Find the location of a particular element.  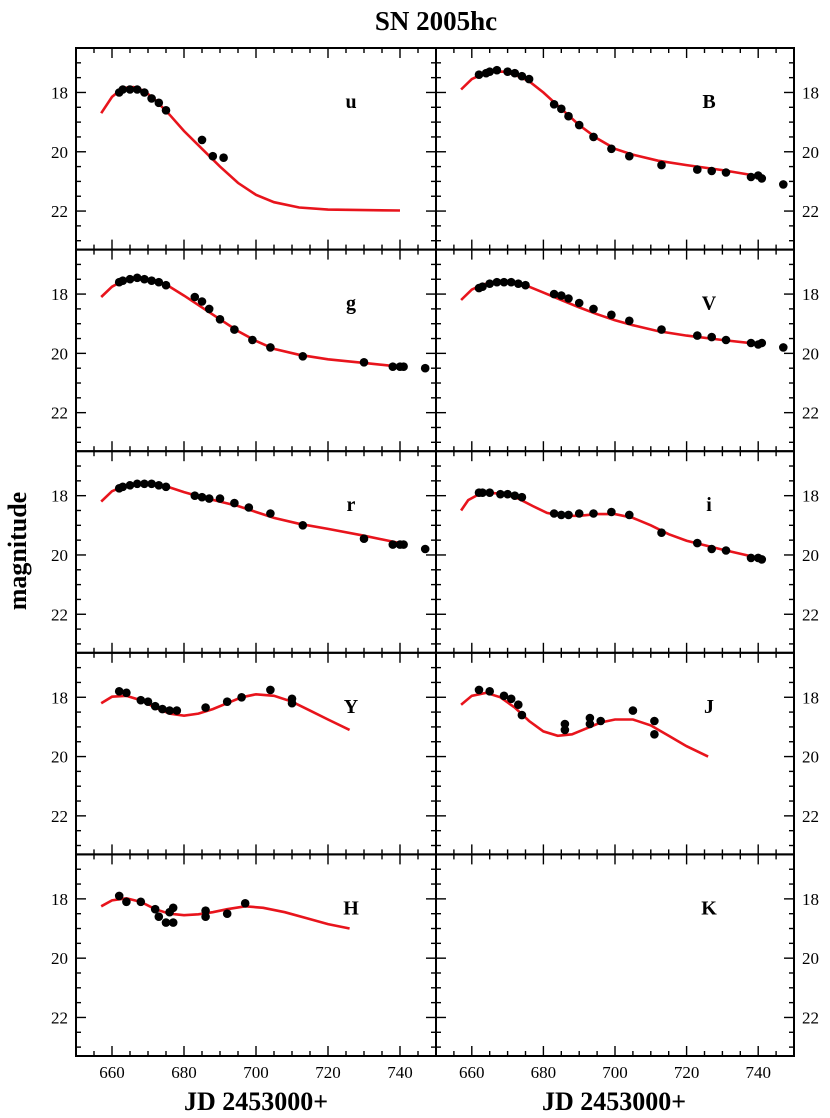

y-axis-label: magnitude is located at coordinates (17, 551).